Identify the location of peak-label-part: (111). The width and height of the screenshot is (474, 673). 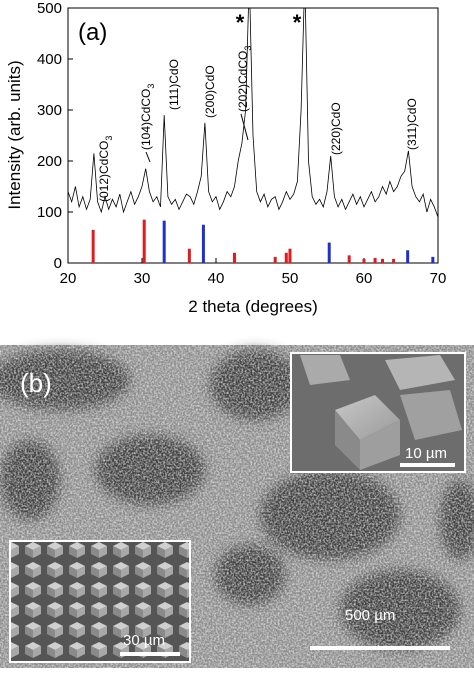
(174, 97).